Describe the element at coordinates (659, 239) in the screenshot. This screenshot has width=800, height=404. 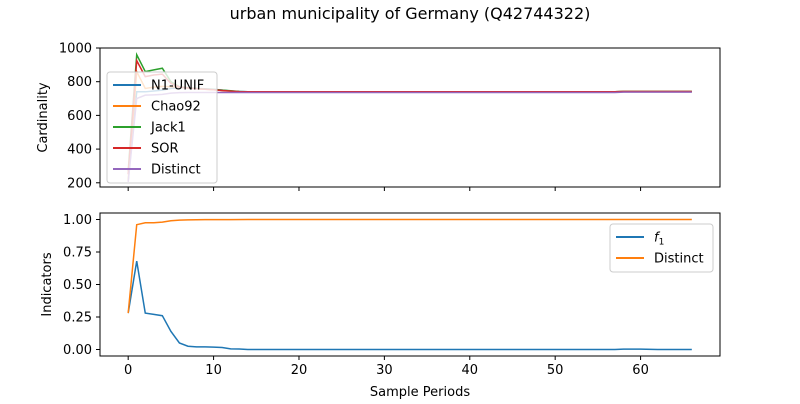
I see `legend-label: f1` at that location.